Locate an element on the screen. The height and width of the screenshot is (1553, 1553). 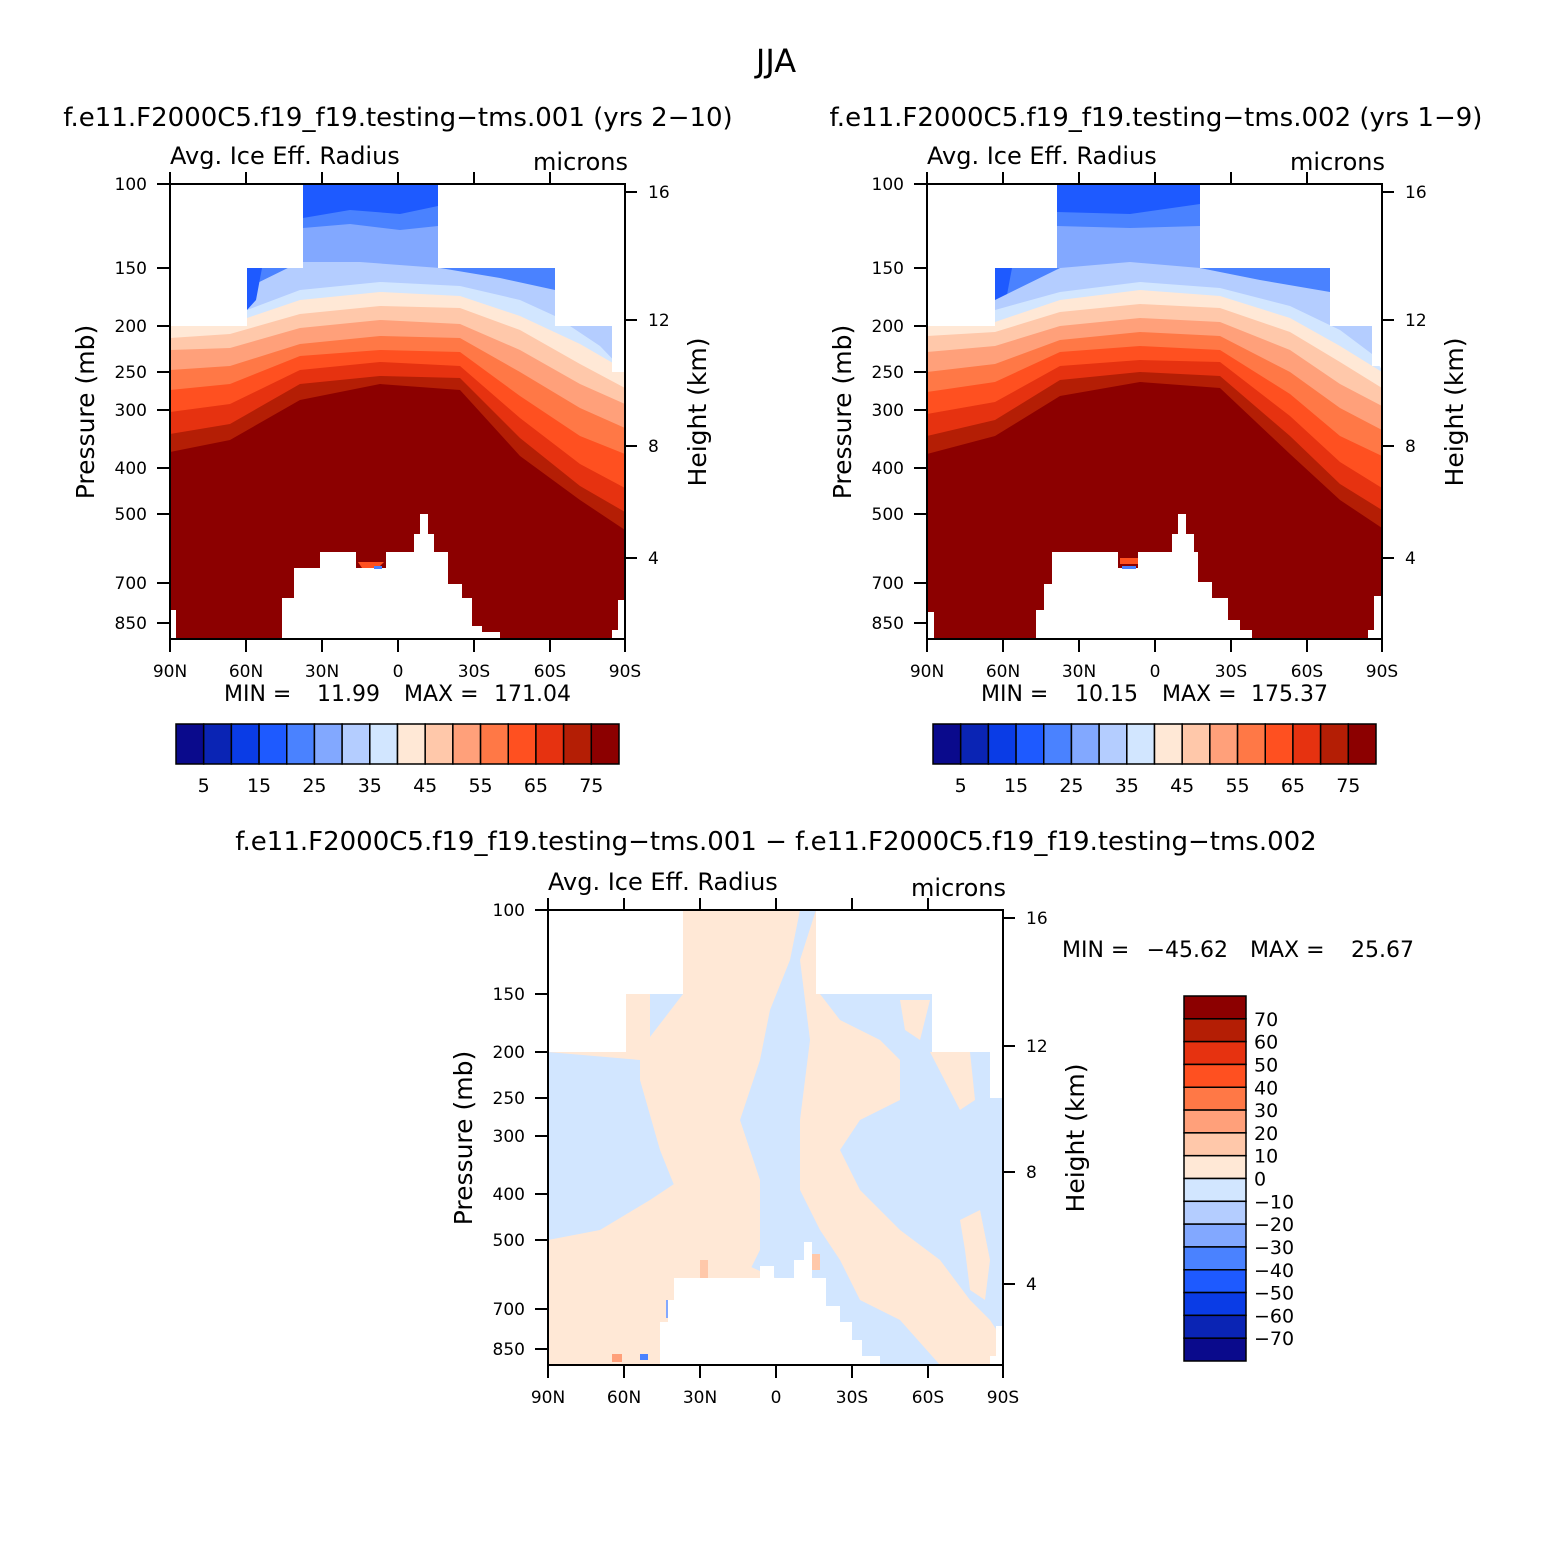
y-tick-label: 100 is located at coordinates (888, 185).